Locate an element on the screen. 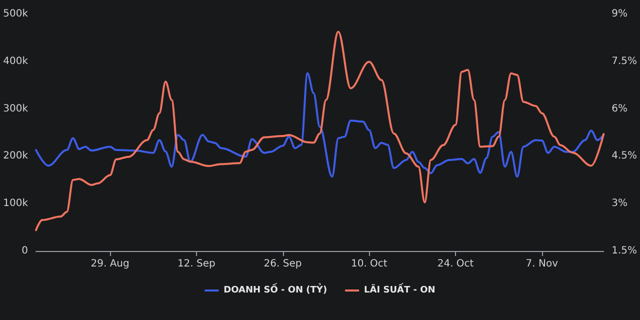 The height and width of the screenshot is (320, 640). x-tick-label: 29. Aug is located at coordinates (110, 264).